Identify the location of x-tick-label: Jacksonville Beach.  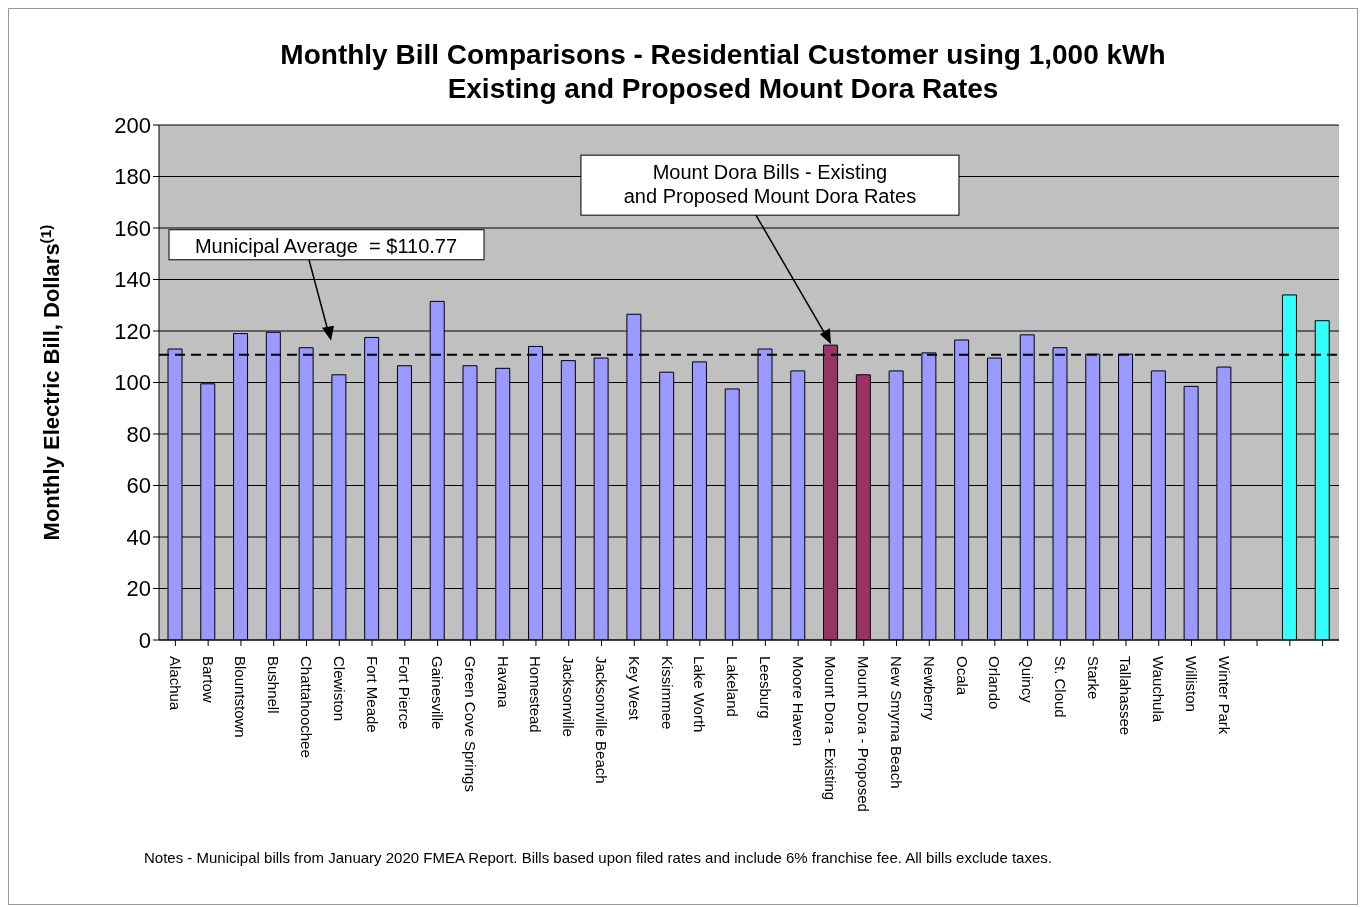
(601, 720).